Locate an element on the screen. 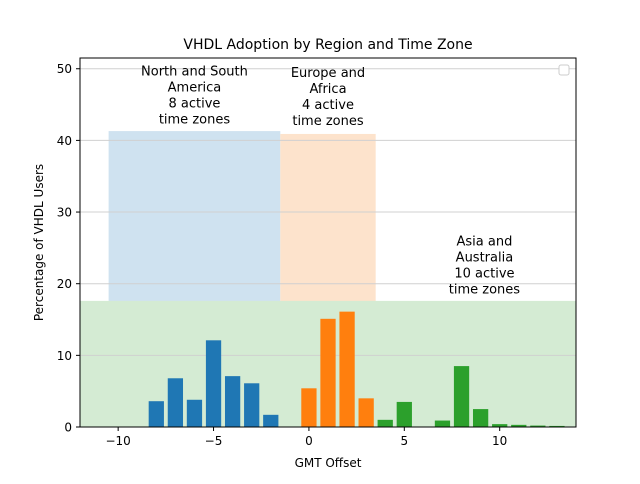 This screenshot has height=484, width=640. y-tick-label-3: 30 is located at coordinates (64, 213).